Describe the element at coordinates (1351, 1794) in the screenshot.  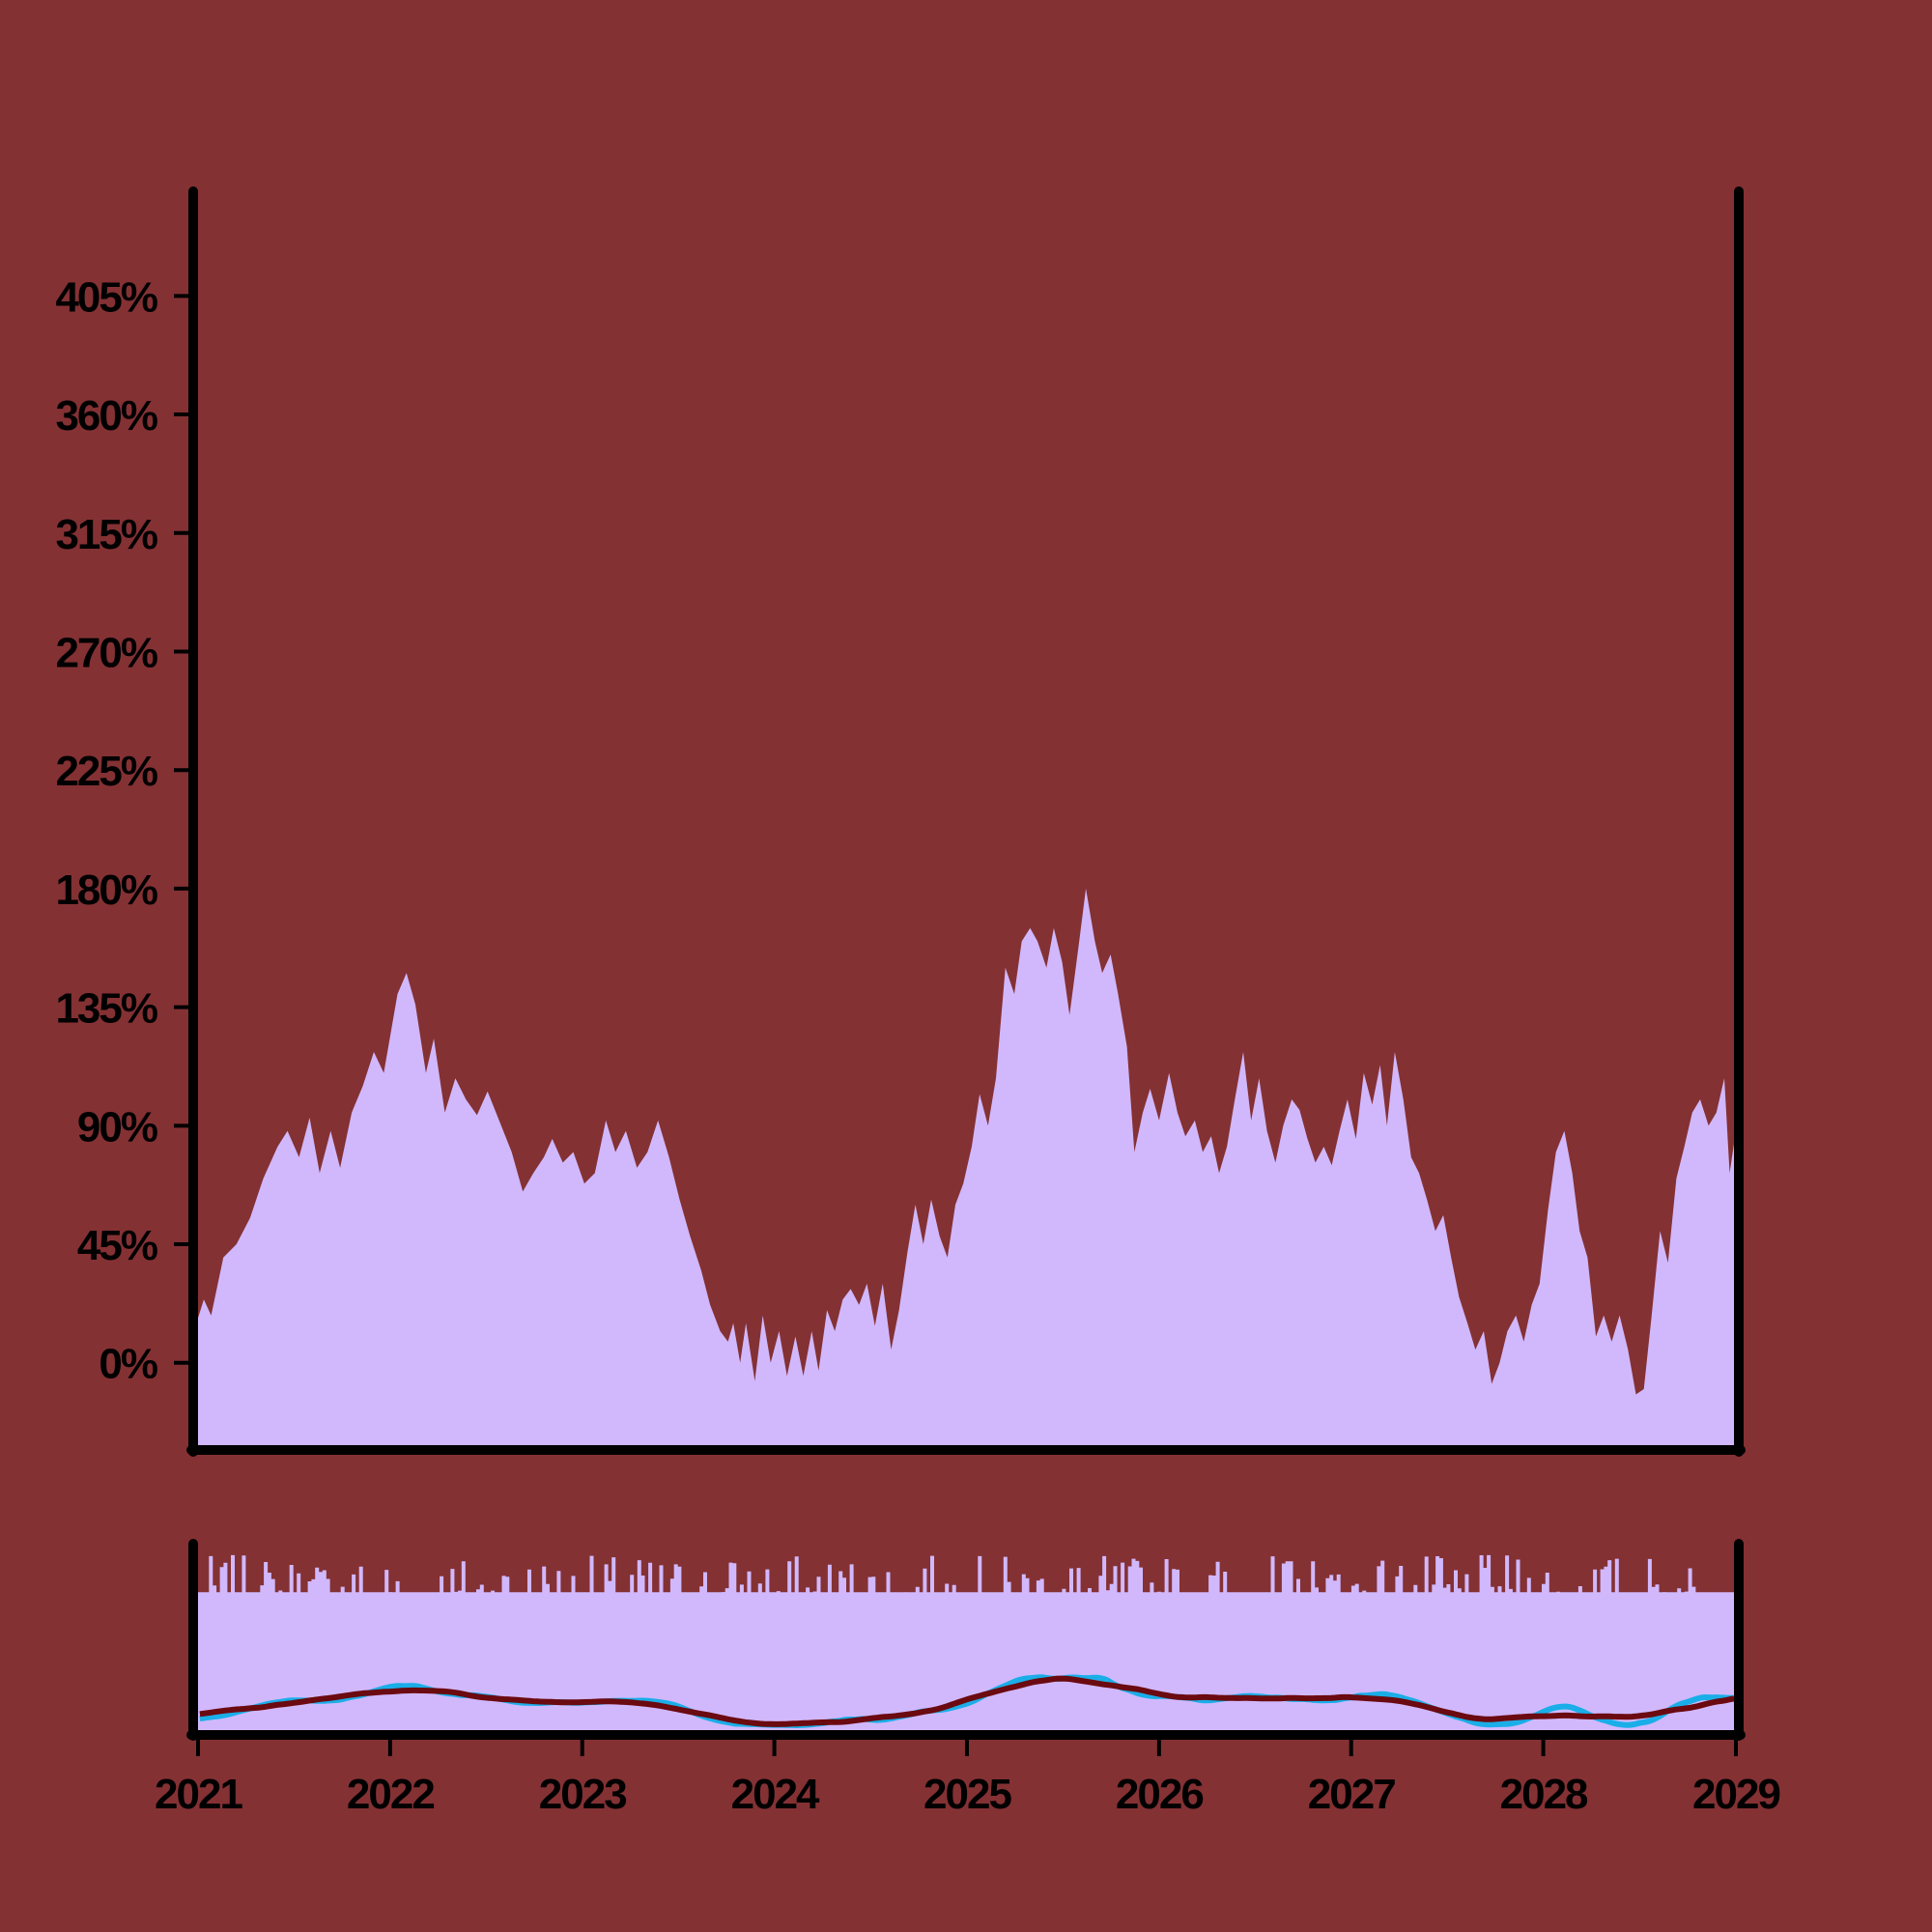
I see `x-tick-label: 2027` at that location.